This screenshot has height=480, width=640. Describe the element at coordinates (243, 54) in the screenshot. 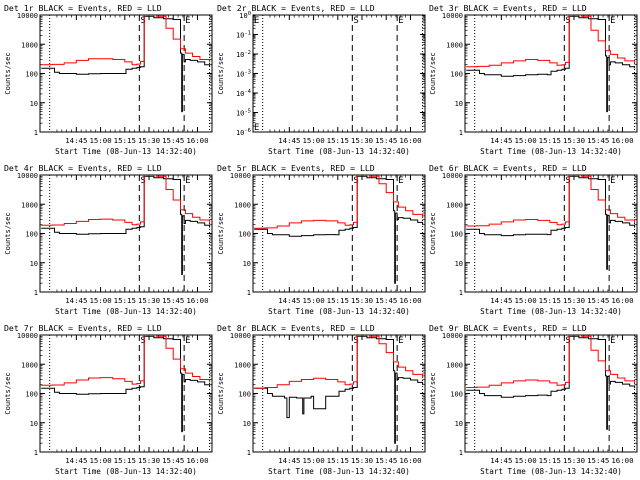

I see `y-tick-label: 10-2` at that location.